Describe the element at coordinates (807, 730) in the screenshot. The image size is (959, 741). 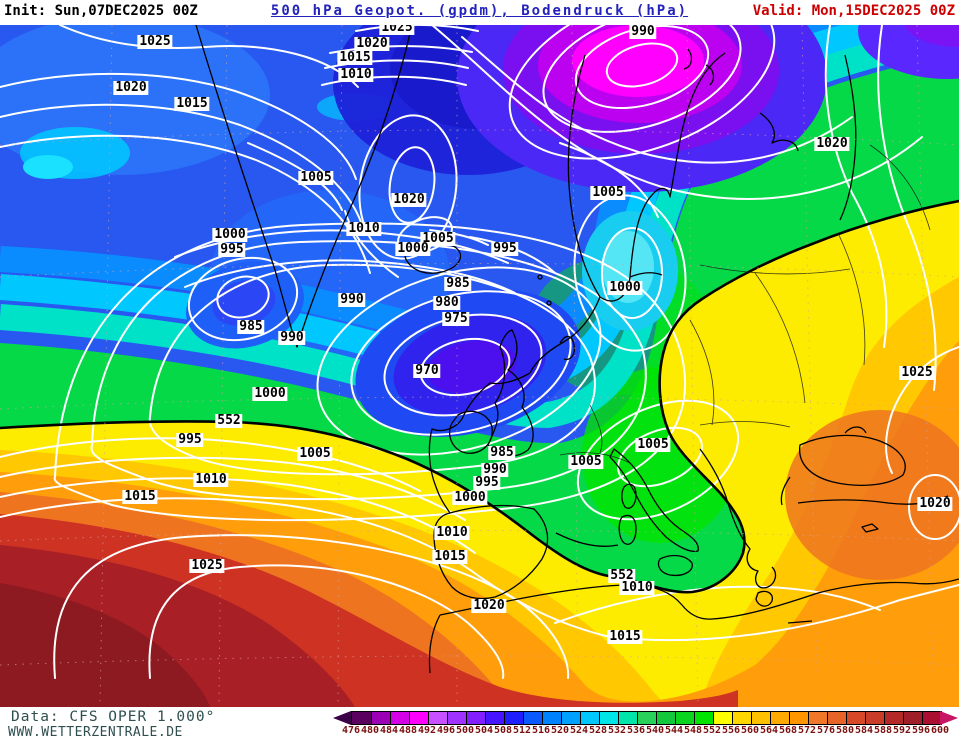
I see `colorbar-tick-572: 572` at that location.